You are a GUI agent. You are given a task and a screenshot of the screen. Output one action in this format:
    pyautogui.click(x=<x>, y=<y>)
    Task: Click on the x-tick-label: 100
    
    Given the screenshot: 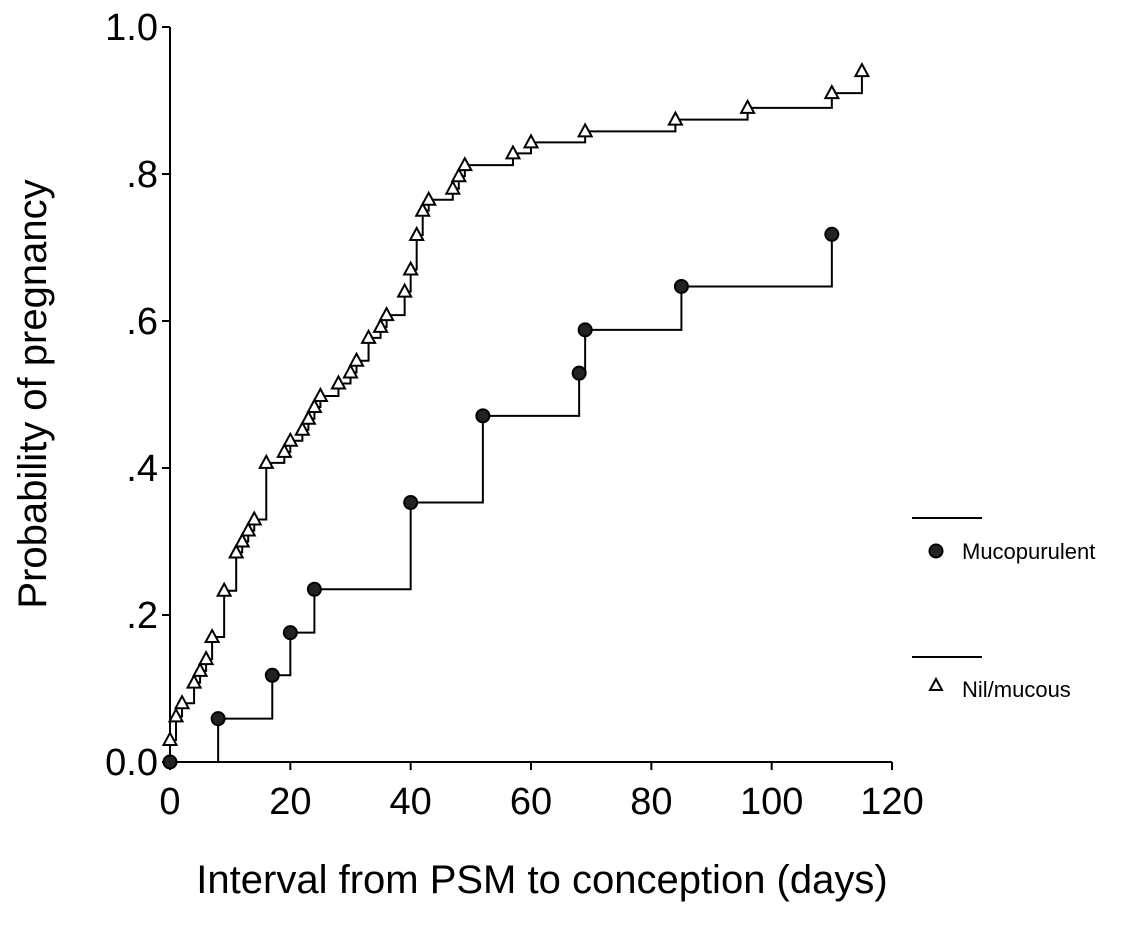 What is the action you would take?
    pyautogui.click(x=771, y=802)
    